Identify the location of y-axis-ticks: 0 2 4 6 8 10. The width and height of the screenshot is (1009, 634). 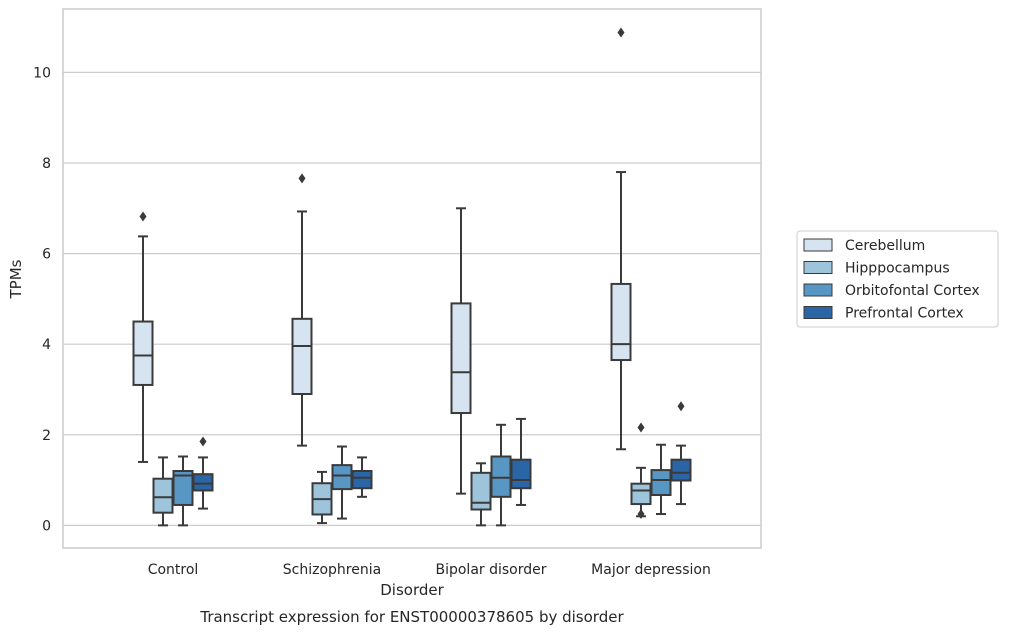
(42, 299).